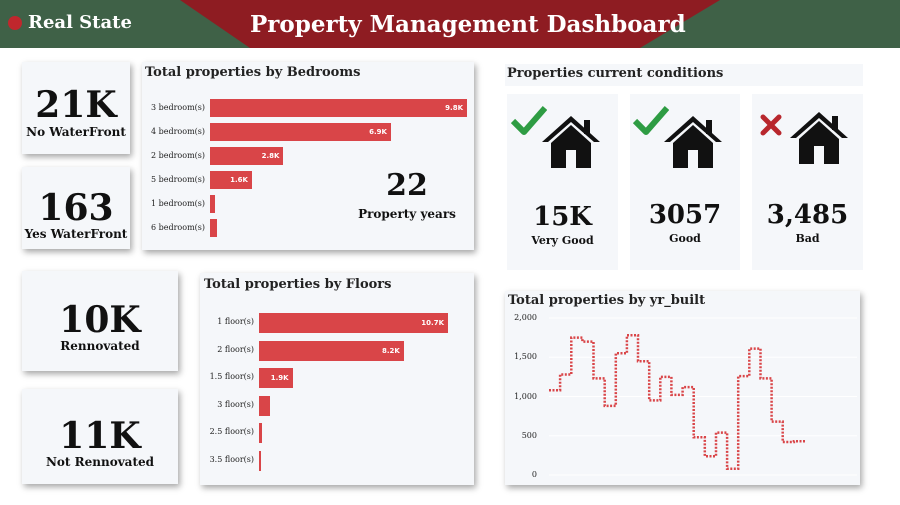 The height and width of the screenshot is (505, 900). Describe the element at coordinates (178, 203) in the screenshot. I see `bar-category-label: 1 bedroom(s)` at that location.